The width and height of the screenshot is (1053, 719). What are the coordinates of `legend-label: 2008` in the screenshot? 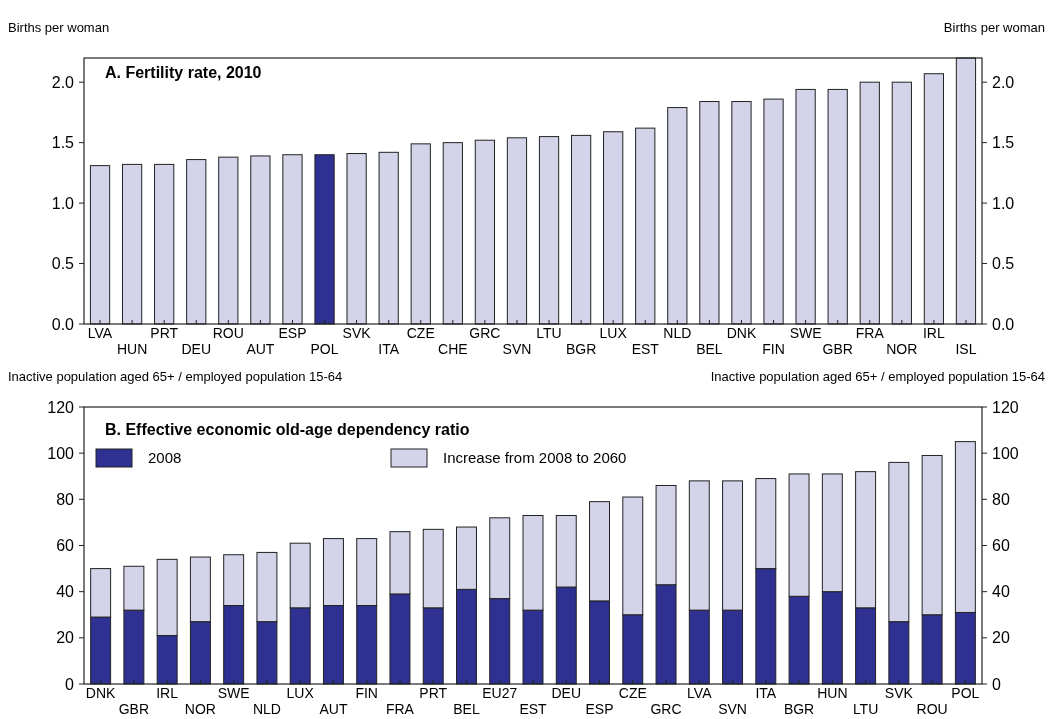 It's located at (165, 458).